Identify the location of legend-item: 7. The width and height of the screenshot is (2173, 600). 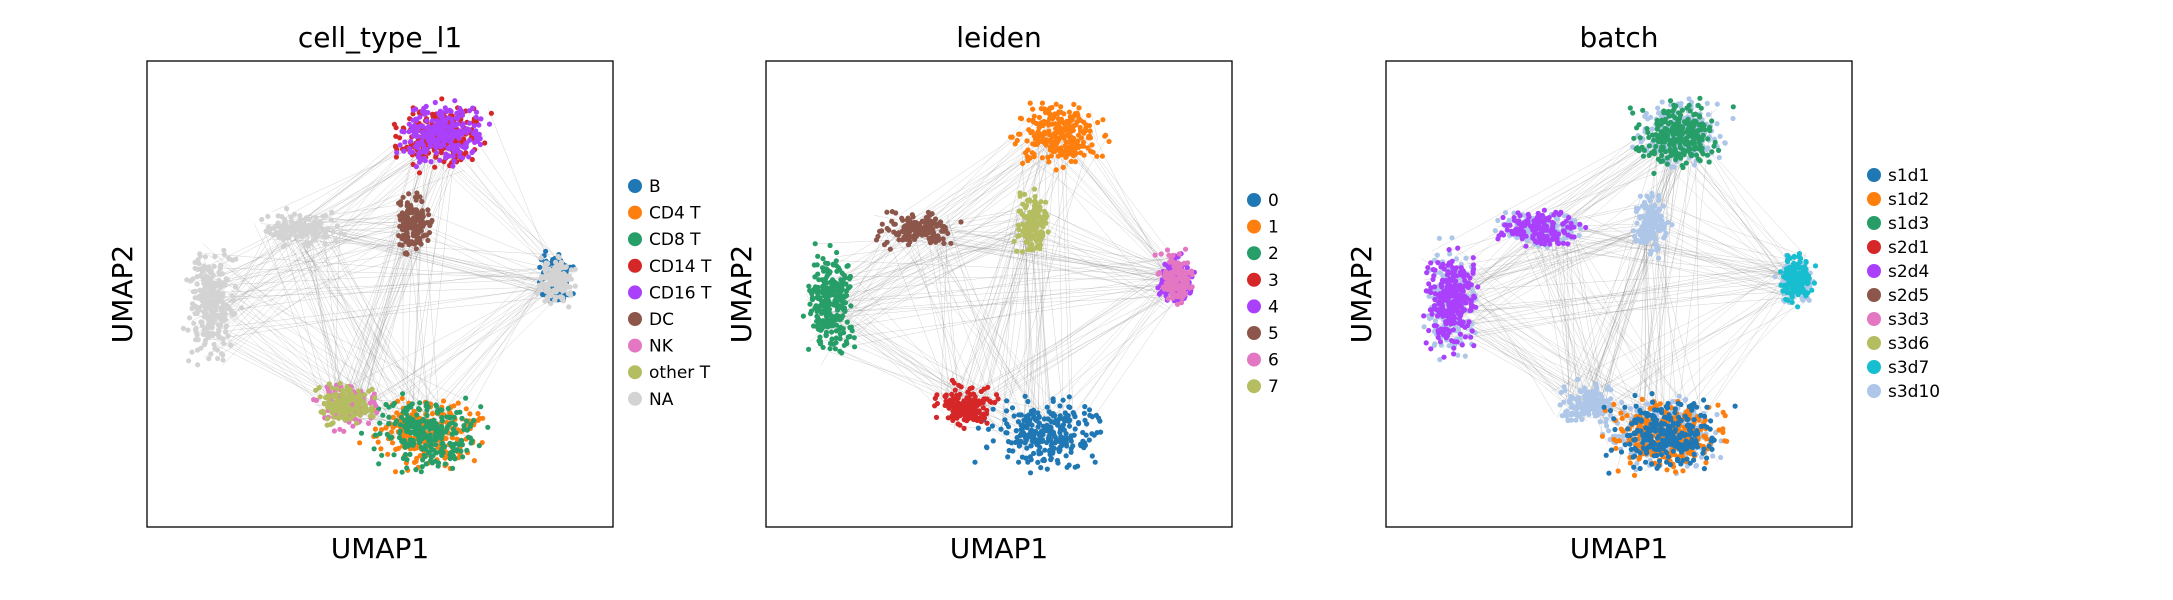
(1263, 387).